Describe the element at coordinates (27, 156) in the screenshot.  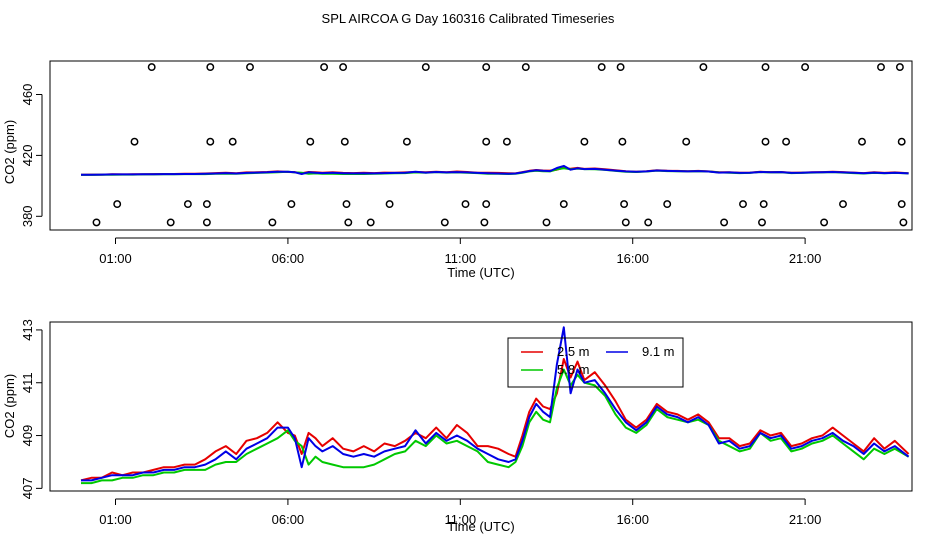
I see `top-y-tick-label: 420` at that location.